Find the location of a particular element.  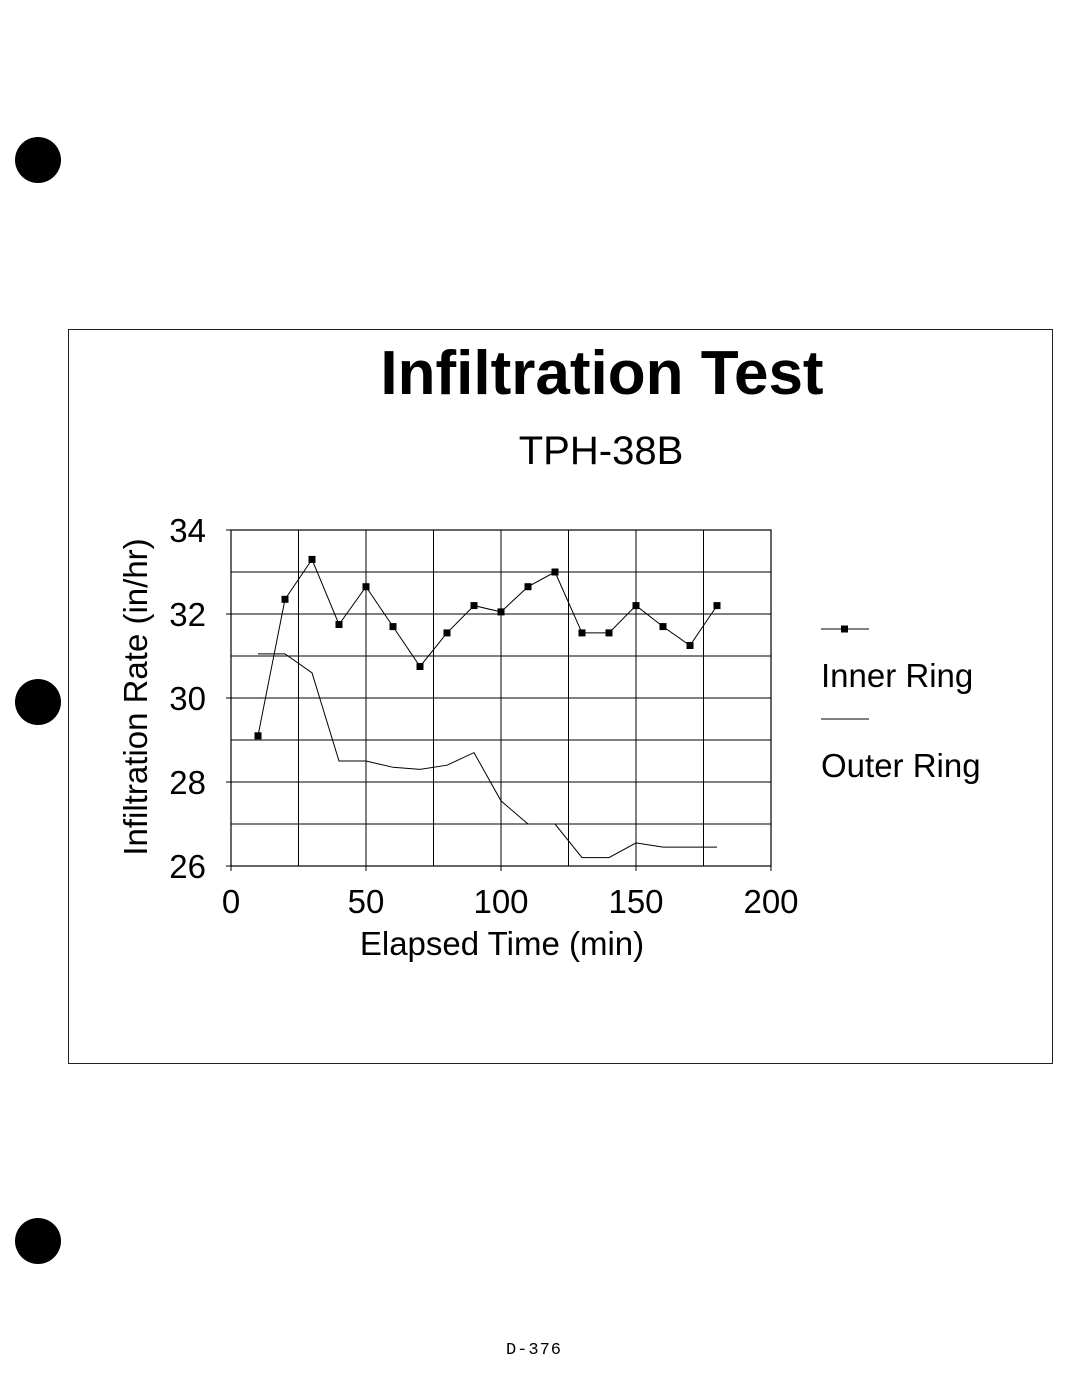

binder-hole-top is located at coordinates (38, 160).